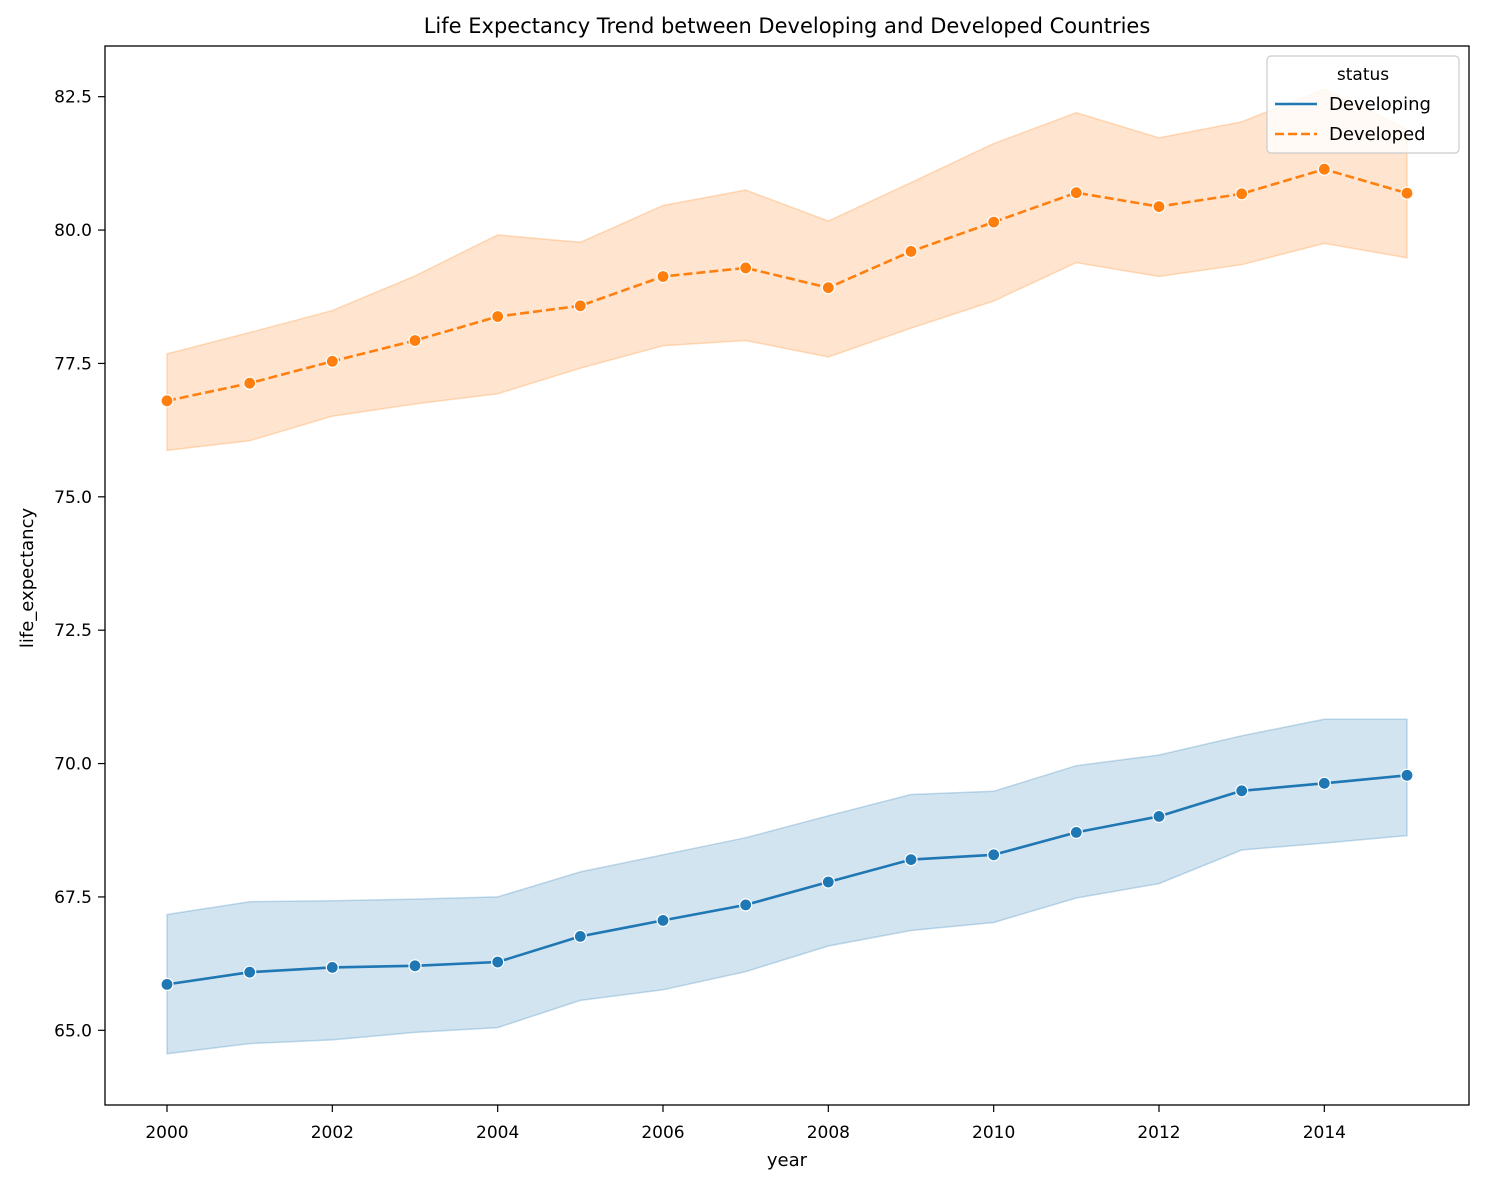 The width and height of the screenshot is (1485, 1184). I want to click on data-point-developed-2006, so click(663, 276).